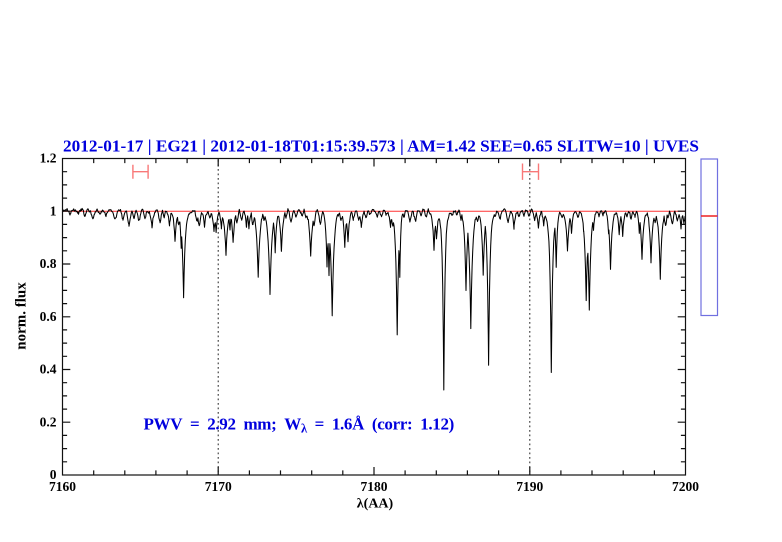  What do you see at coordinates (374, 486) in the screenshot?
I see `svg-text: 7180` at bounding box center [374, 486].